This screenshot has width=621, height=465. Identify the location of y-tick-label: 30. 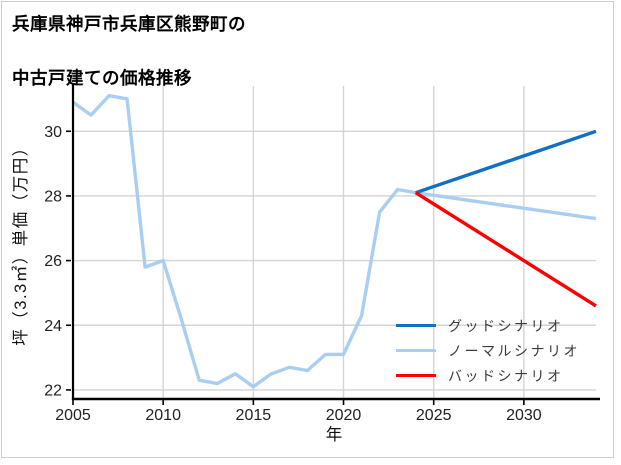
(53, 132).